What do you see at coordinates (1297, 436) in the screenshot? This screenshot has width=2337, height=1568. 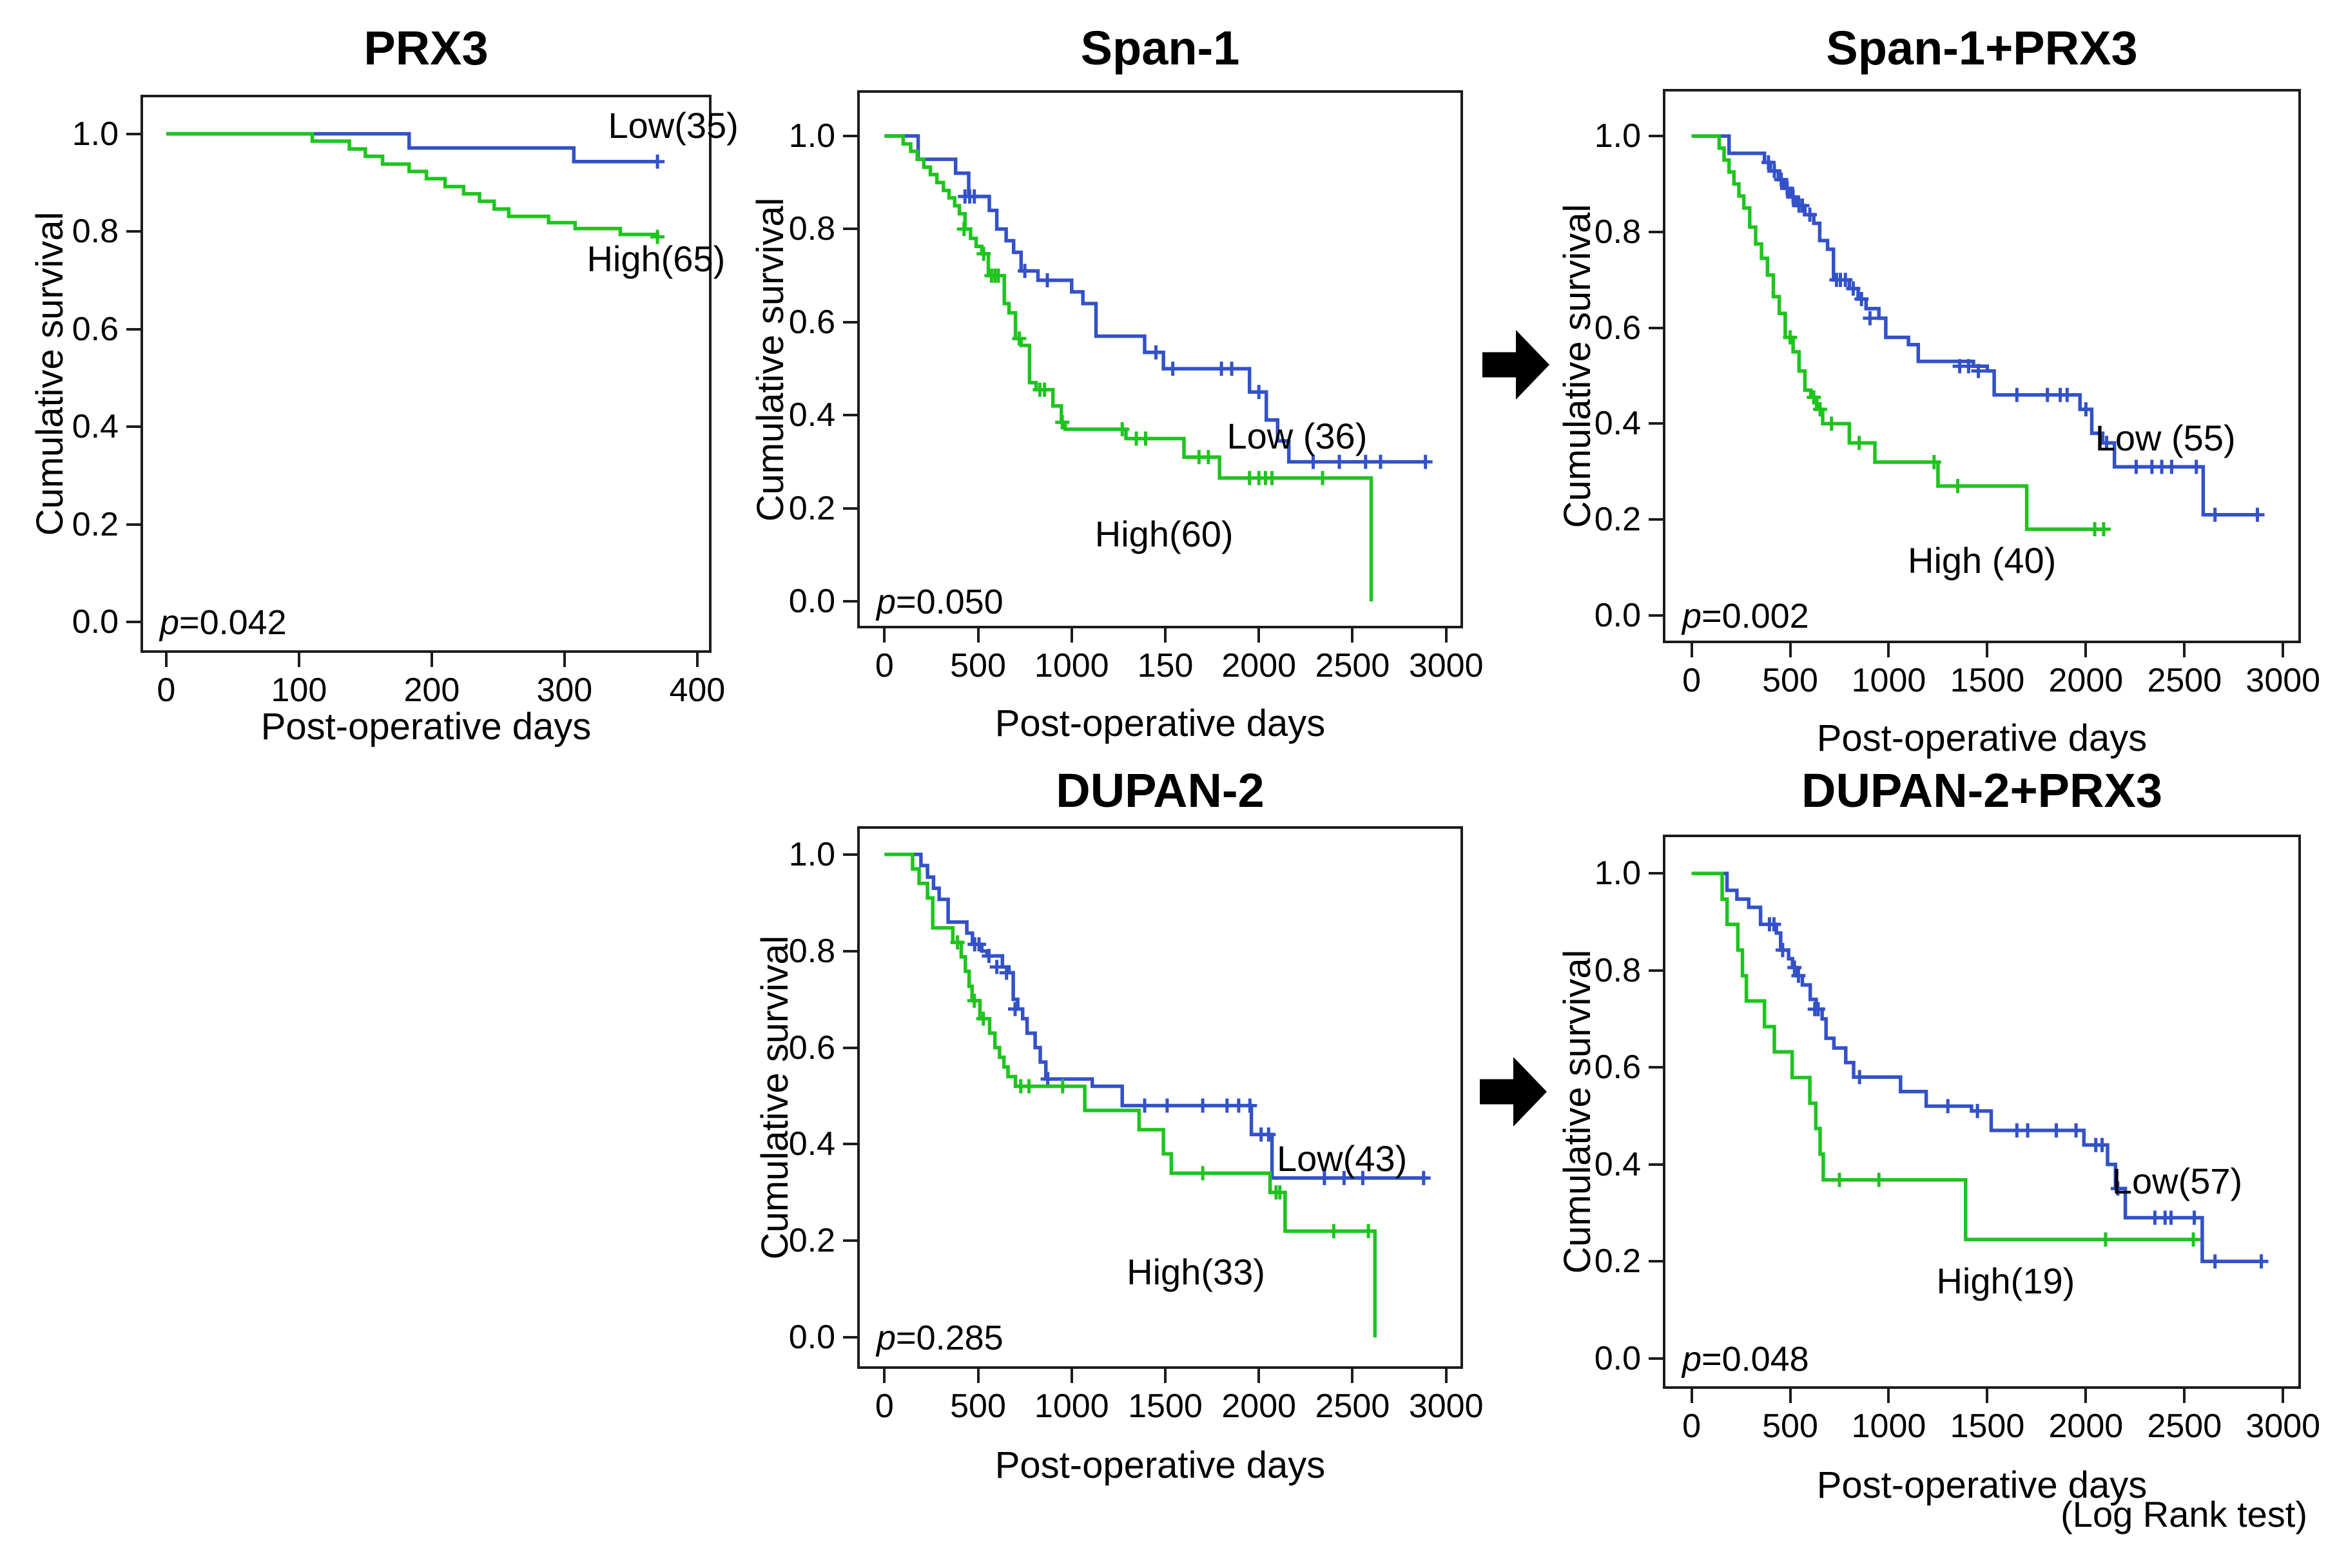 I see `series-label-low: Low (36)` at bounding box center [1297, 436].